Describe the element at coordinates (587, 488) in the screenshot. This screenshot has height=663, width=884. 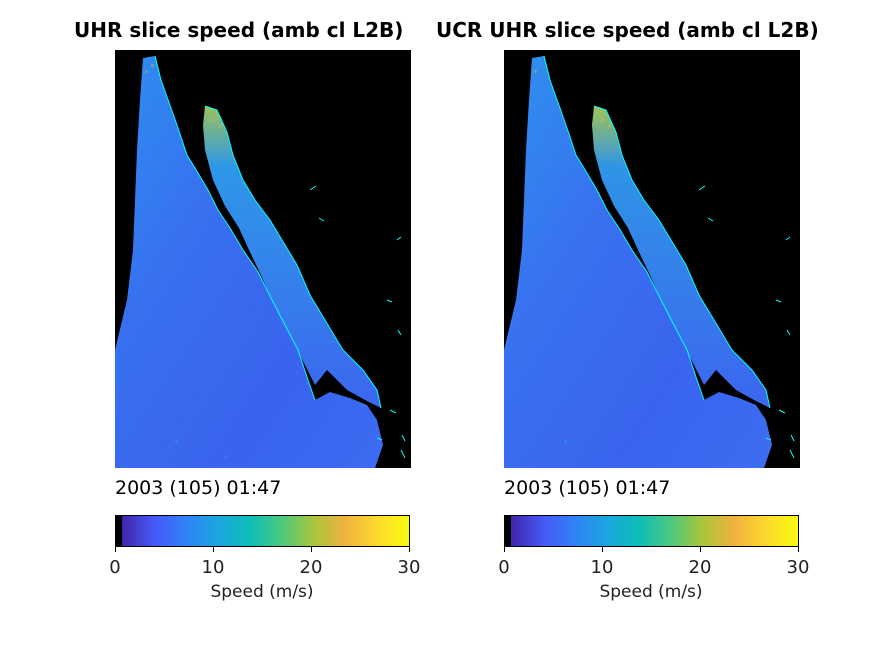
I see `right-timestamp: 2003 (105) 01:47` at that location.